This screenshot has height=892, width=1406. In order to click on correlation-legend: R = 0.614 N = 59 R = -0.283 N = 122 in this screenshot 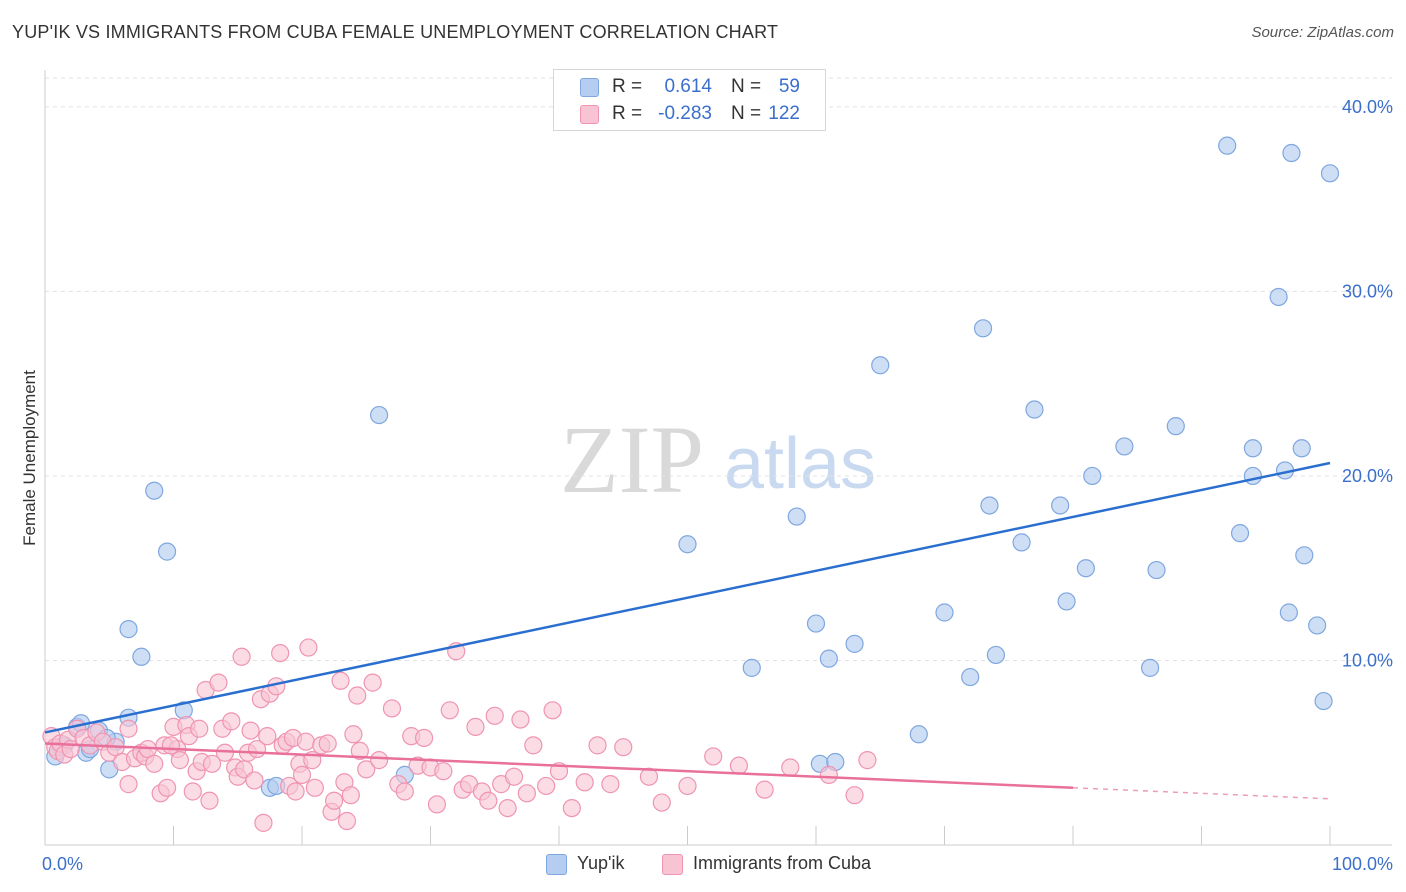, I will do `click(689, 100)`.